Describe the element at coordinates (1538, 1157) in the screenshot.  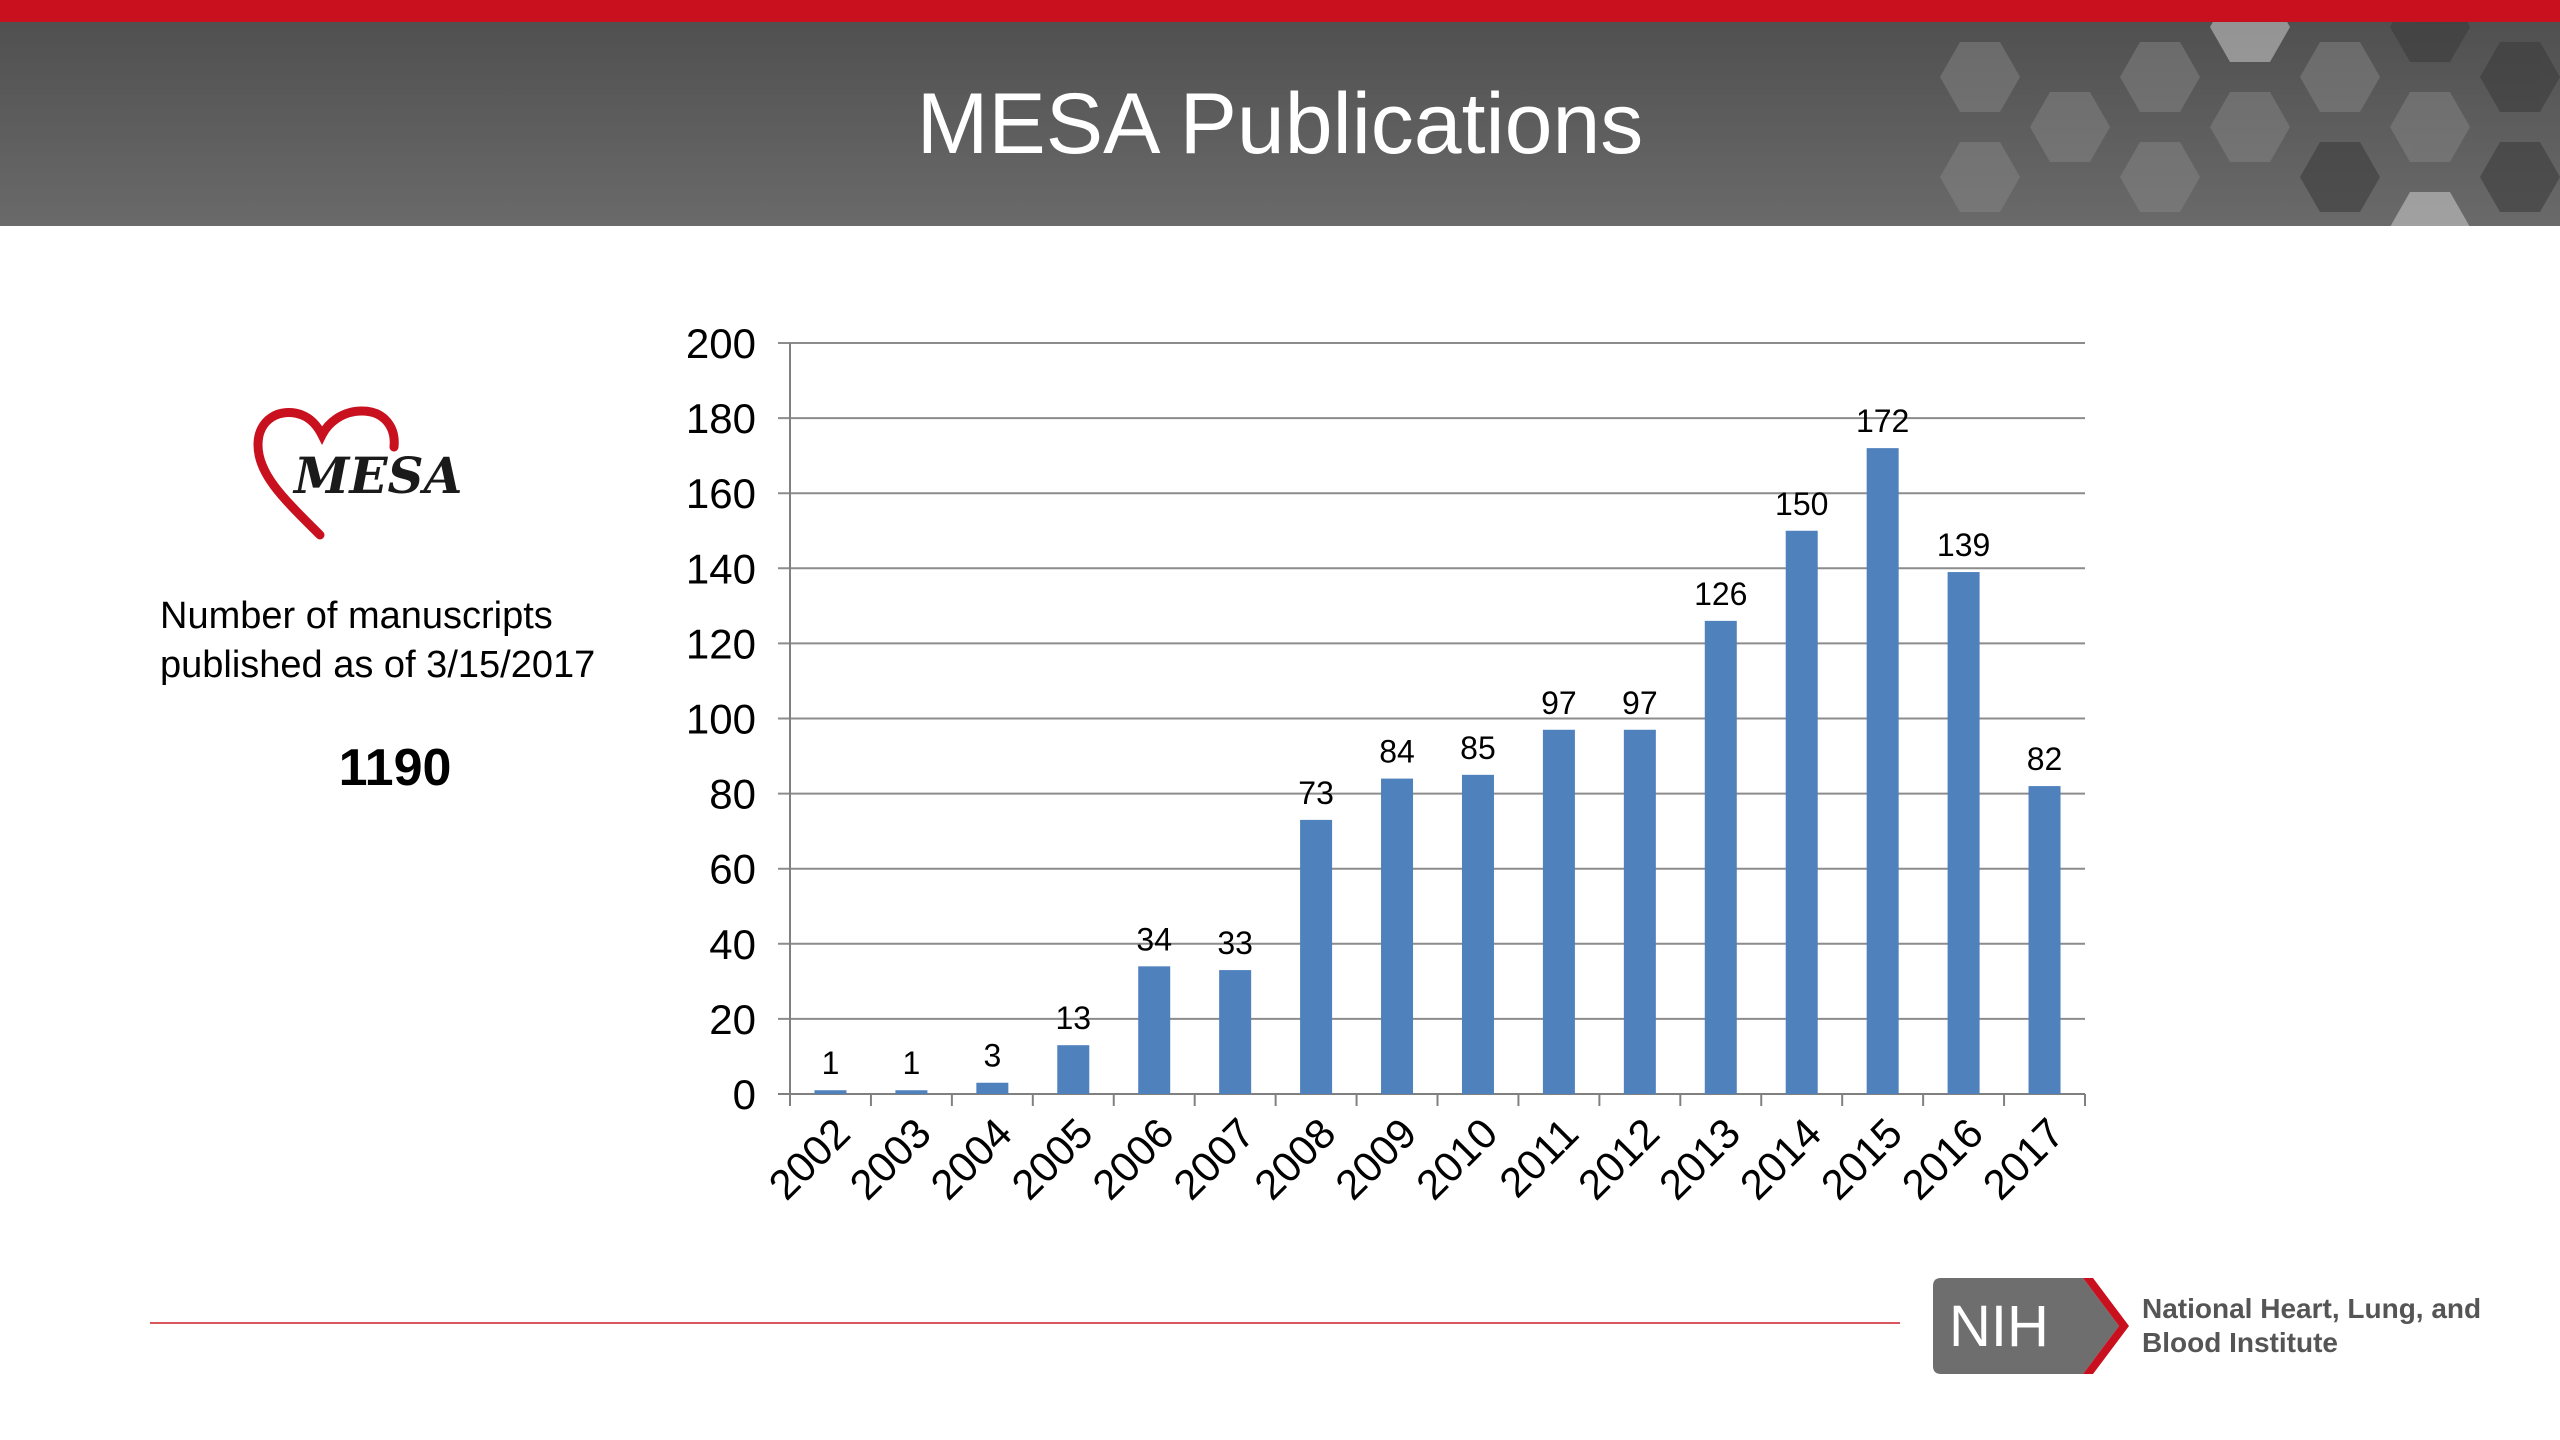
I see `x-tick-label: 2011` at that location.